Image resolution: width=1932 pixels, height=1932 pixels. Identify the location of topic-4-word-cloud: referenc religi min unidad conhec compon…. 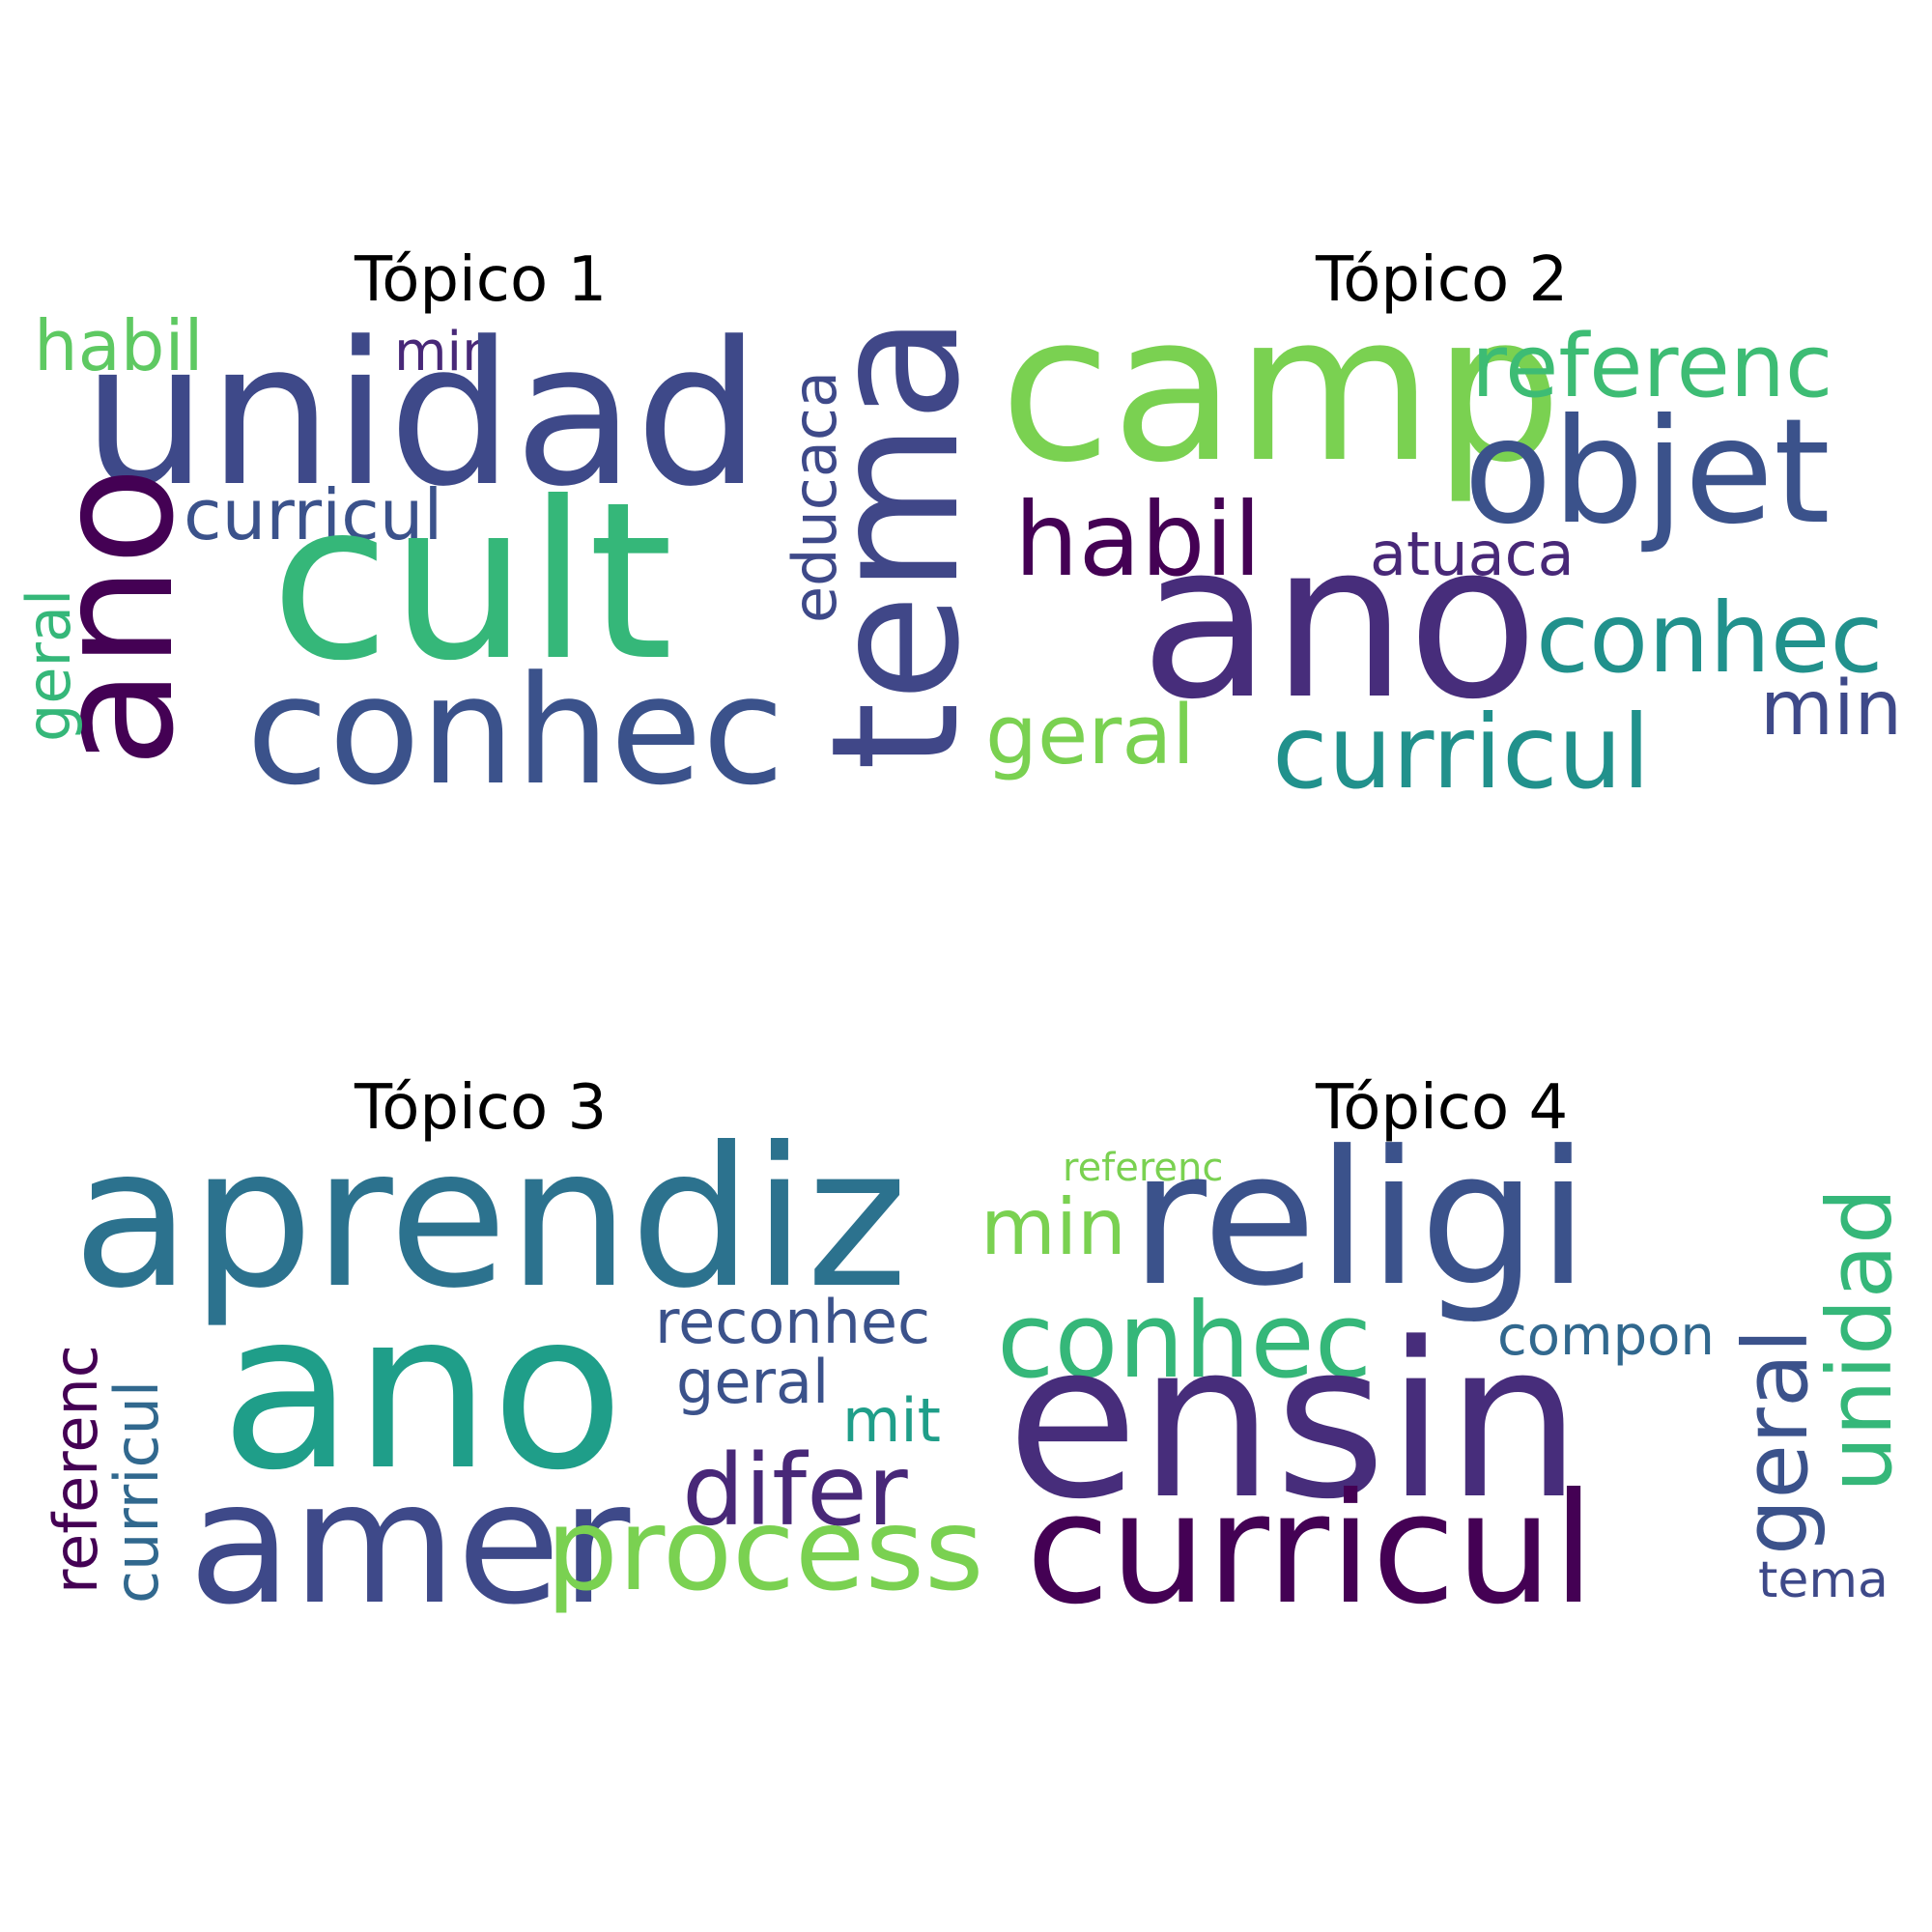
(1446, 1375).